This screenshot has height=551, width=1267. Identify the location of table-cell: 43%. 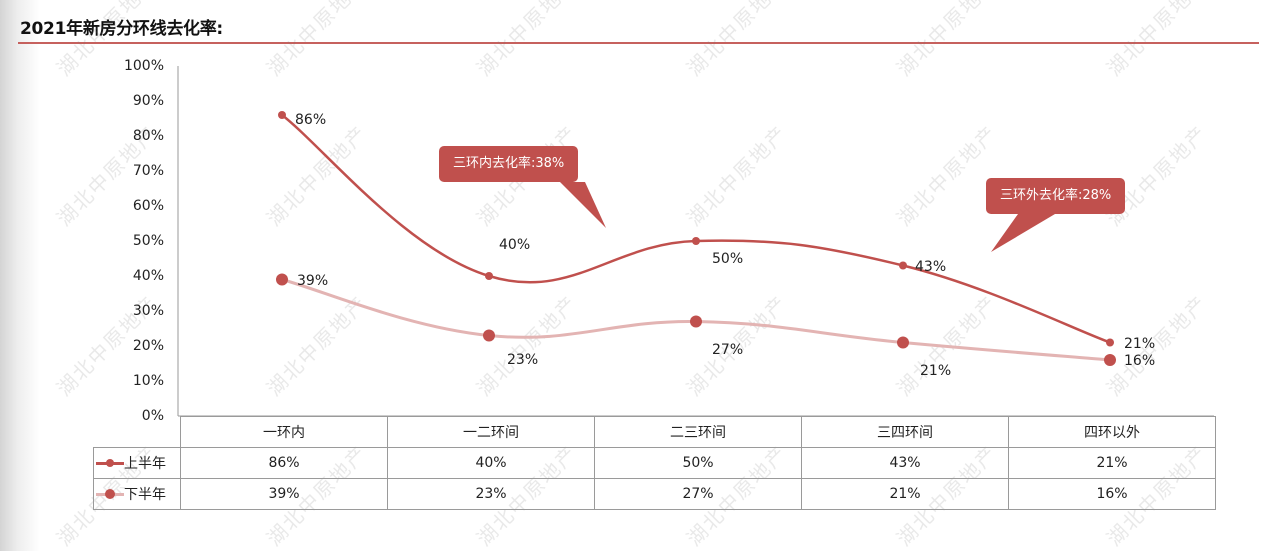
(905, 463).